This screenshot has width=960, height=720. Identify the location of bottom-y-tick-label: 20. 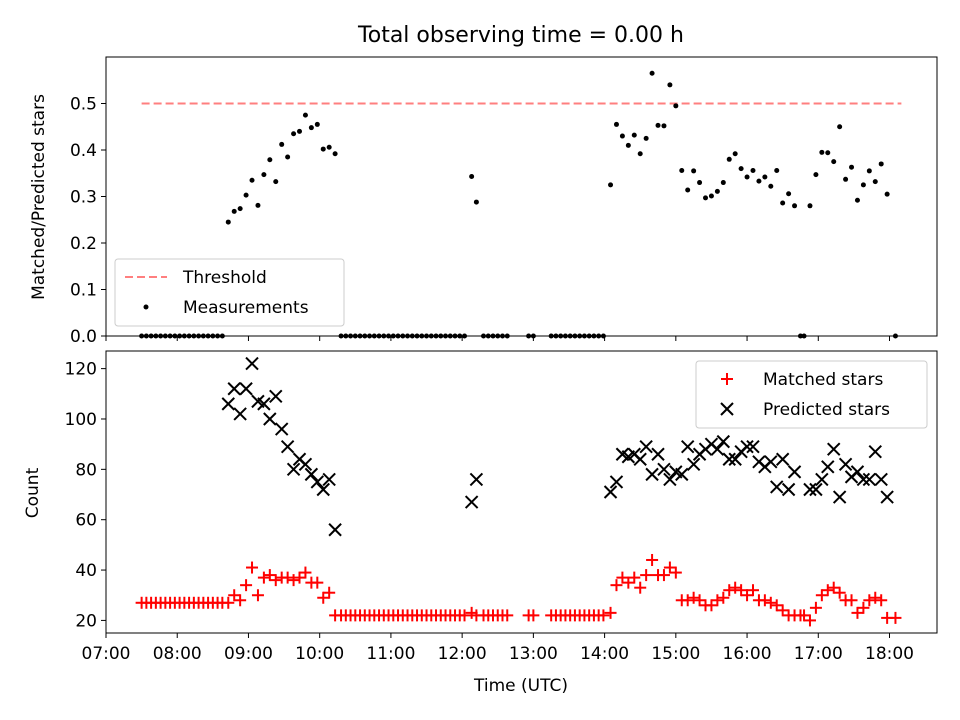
(86, 621).